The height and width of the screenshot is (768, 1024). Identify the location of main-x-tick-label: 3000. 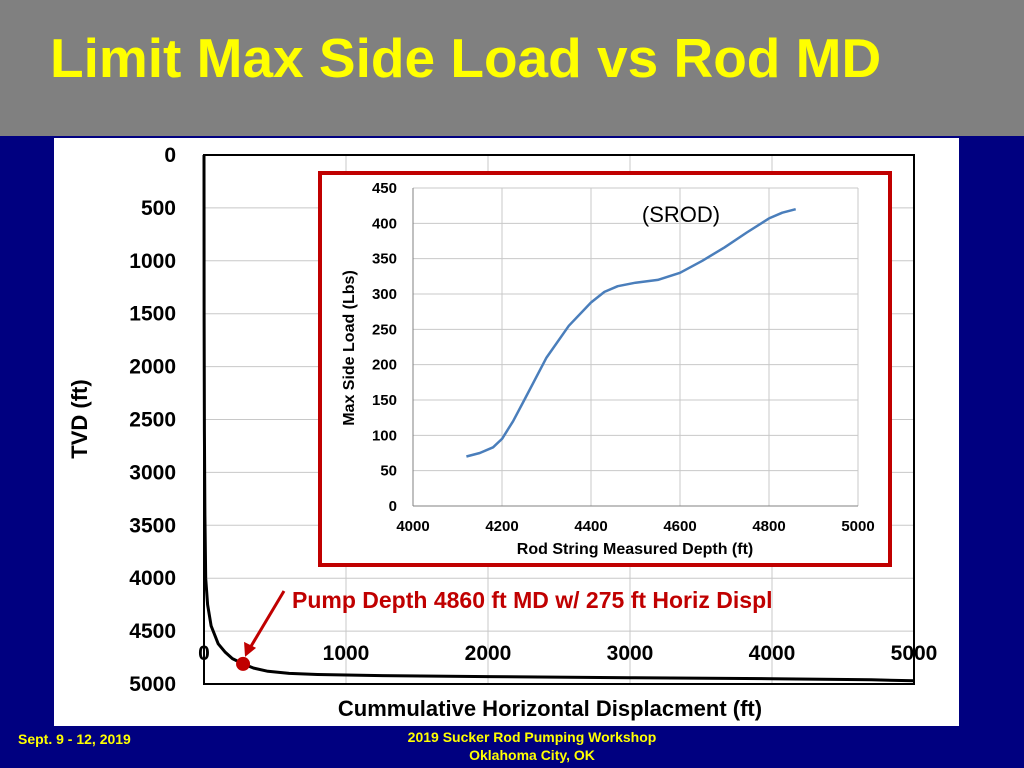
(630, 653).